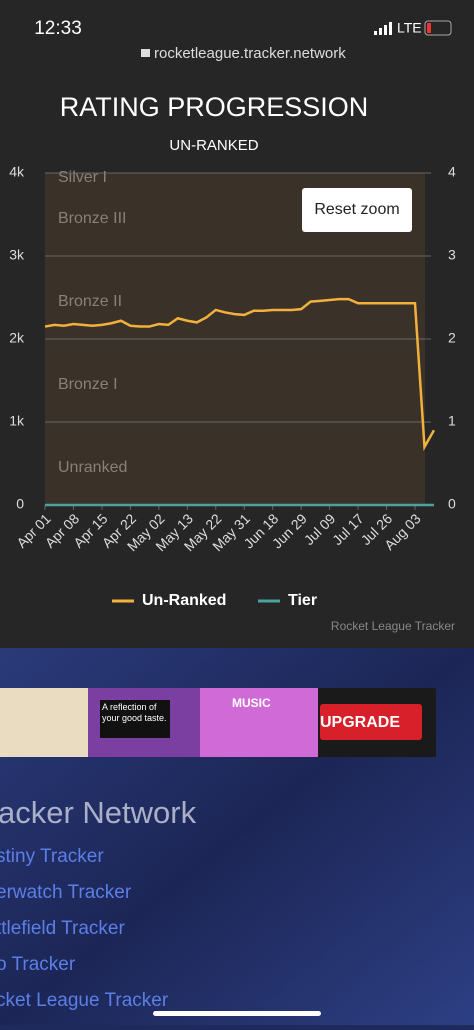 This screenshot has width=474, height=1030. Describe the element at coordinates (20, 504) in the screenshot. I see `y-tick-label: 0` at that location.